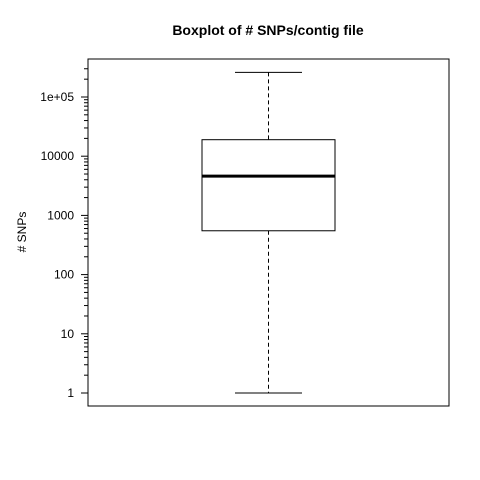  Describe the element at coordinates (58, 156) in the screenshot. I see `y-tick-label: 10000` at that location.